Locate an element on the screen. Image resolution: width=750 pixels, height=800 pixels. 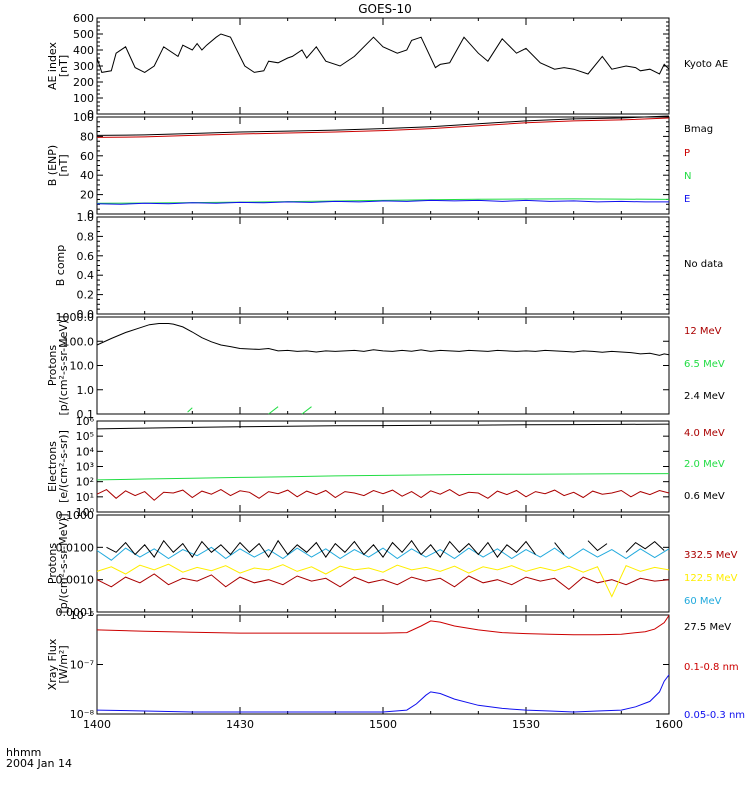
y-tick-label: 0.0001 is located at coordinates (75, 612).